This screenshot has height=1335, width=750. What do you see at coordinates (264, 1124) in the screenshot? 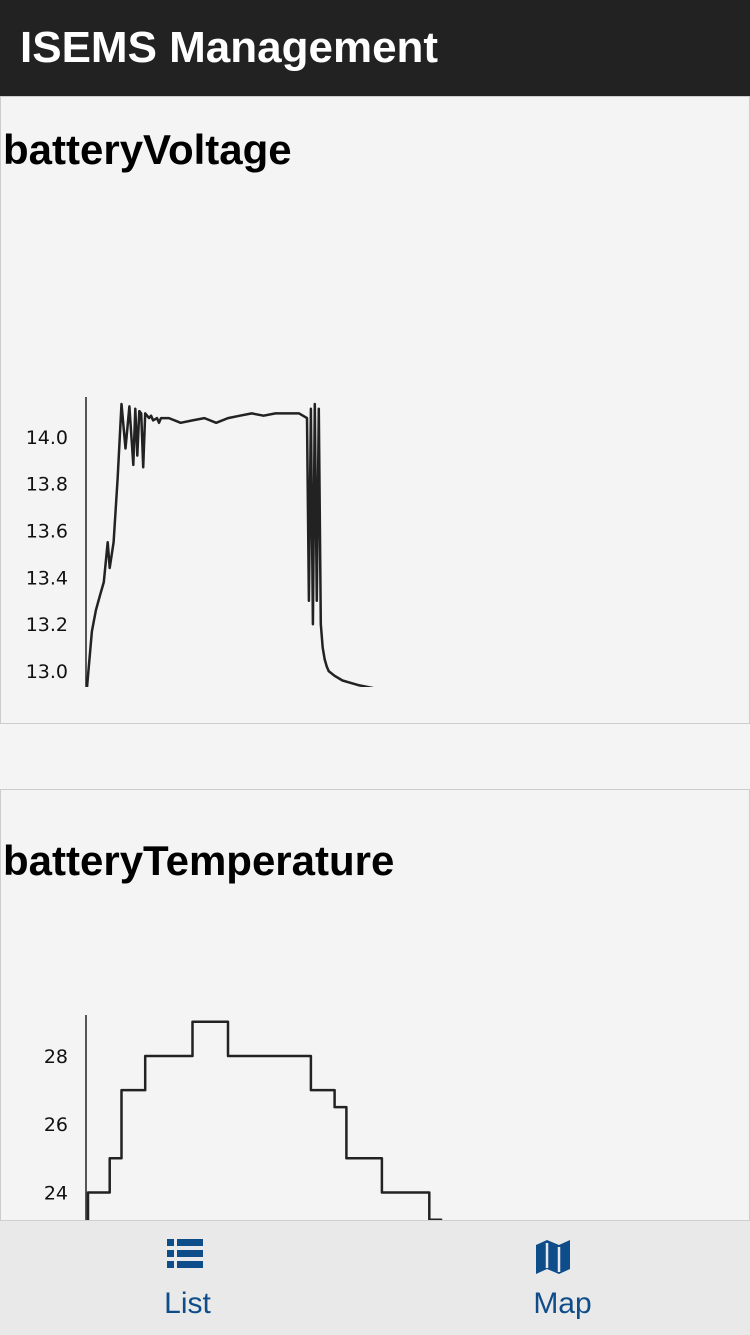
I see `battery-temperature-series-line` at bounding box center [264, 1124].